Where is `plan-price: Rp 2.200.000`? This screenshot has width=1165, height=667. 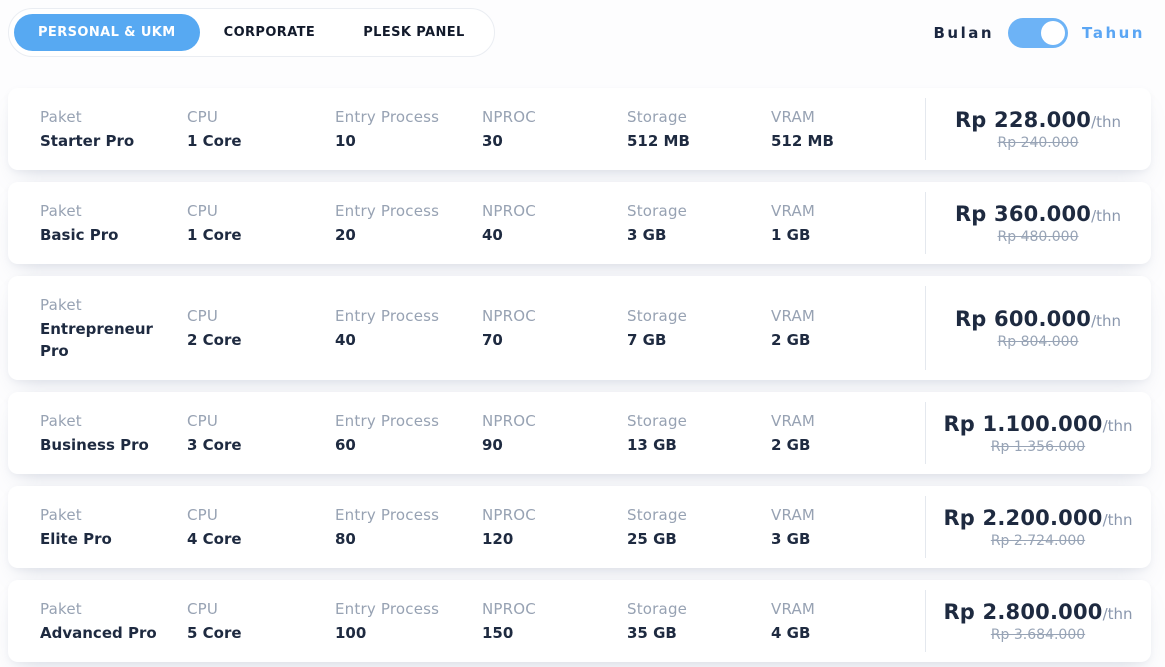 plan-price: Rp 2.200.000 is located at coordinates (1023, 517).